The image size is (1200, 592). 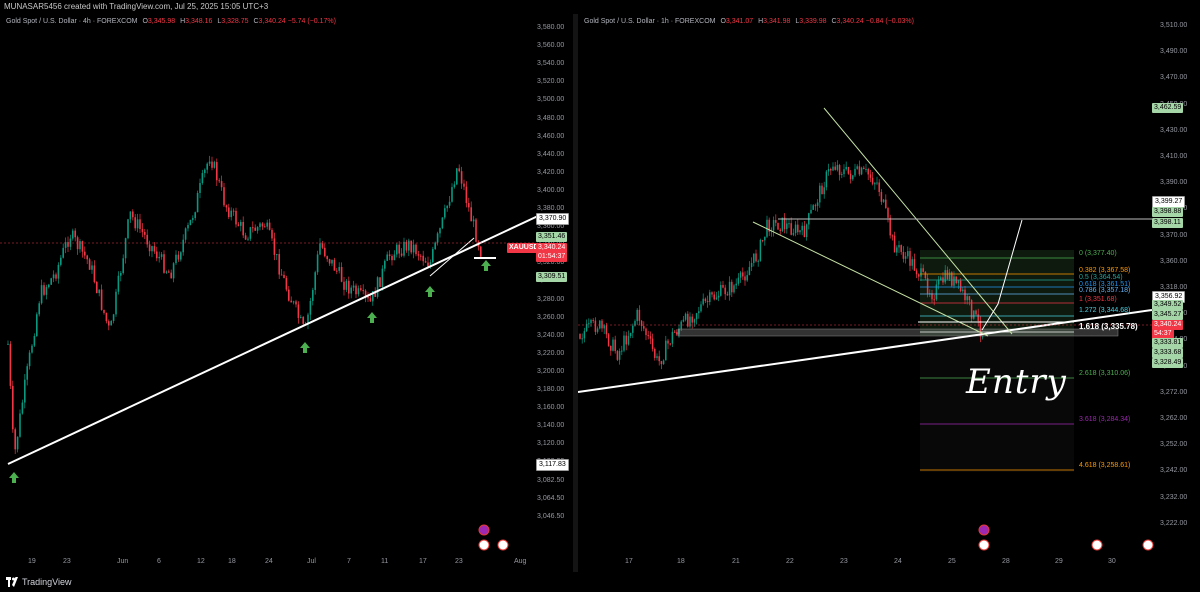 What do you see at coordinates (47, 582) in the screenshot?
I see `brand-name: TradingView` at bounding box center [47, 582].